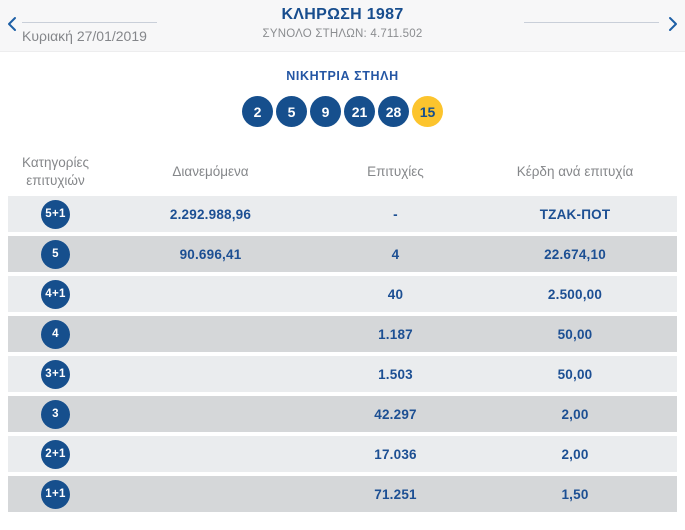 This screenshot has height=530, width=685. Describe the element at coordinates (55, 294) in the screenshot. I see `category-badge: 4+1` at that location.